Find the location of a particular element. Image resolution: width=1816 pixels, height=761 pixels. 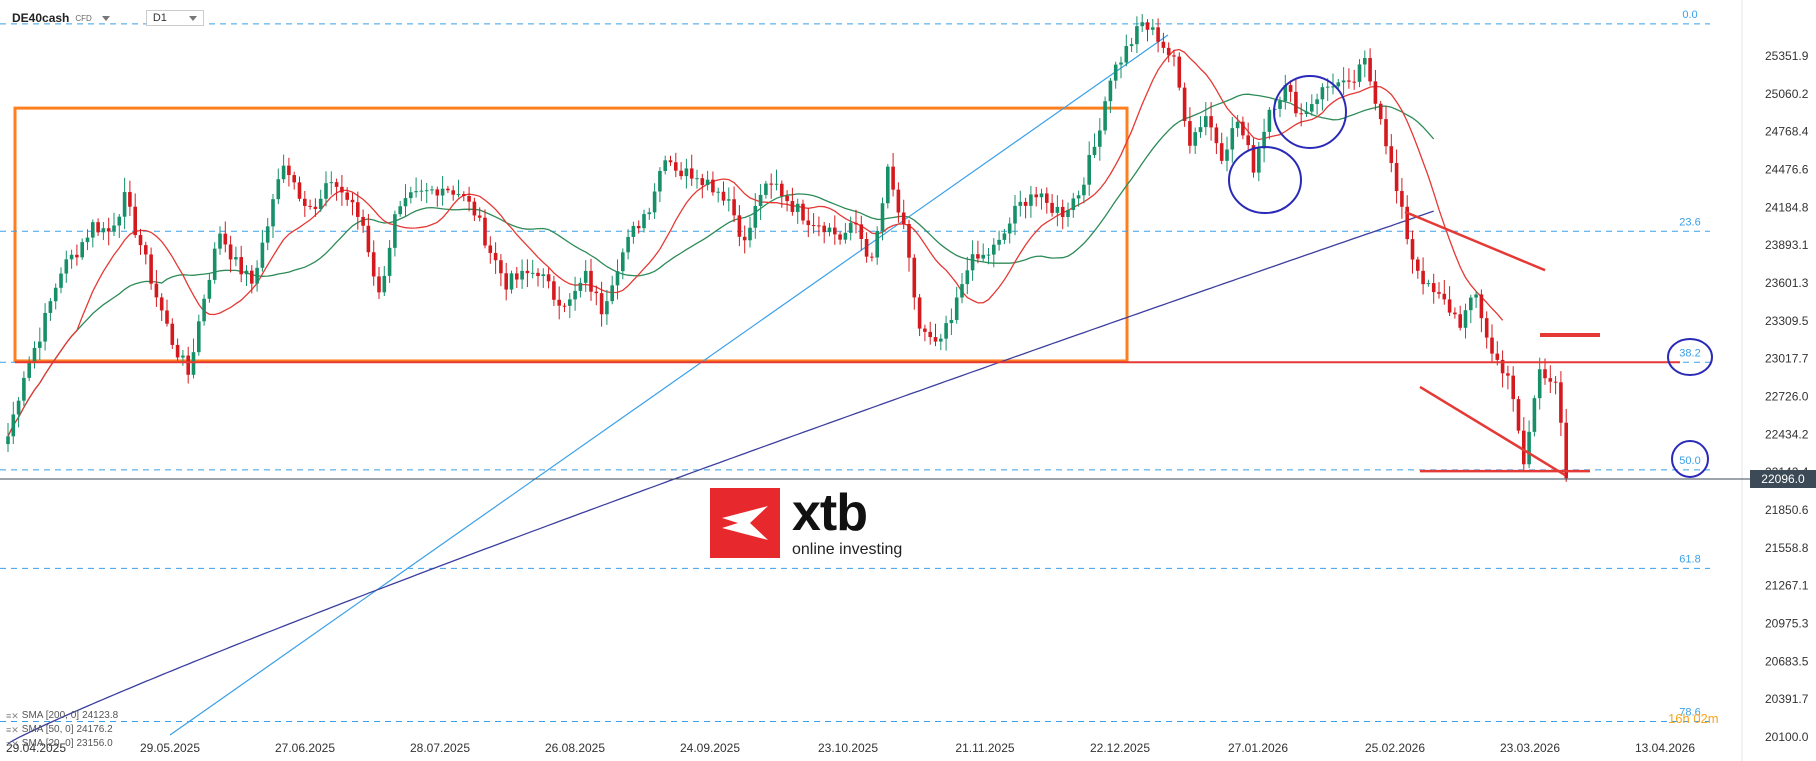

sma50-value: 24176.2 is located at coordinates (94, 729).